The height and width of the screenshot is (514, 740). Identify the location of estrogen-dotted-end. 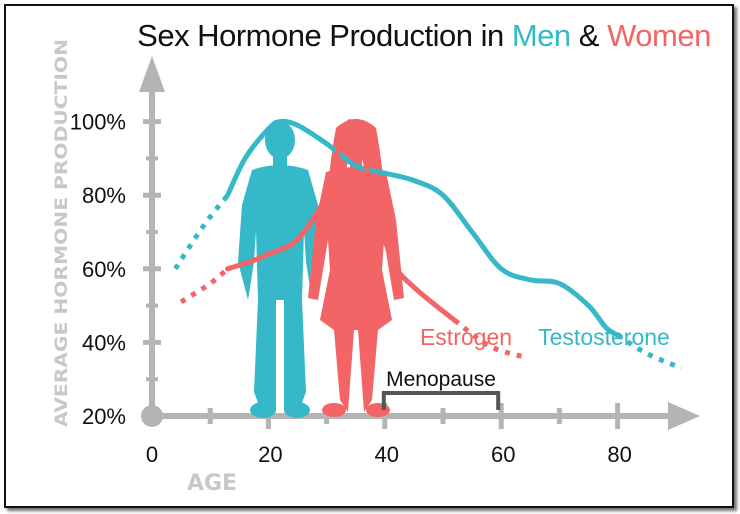
(489, 339).